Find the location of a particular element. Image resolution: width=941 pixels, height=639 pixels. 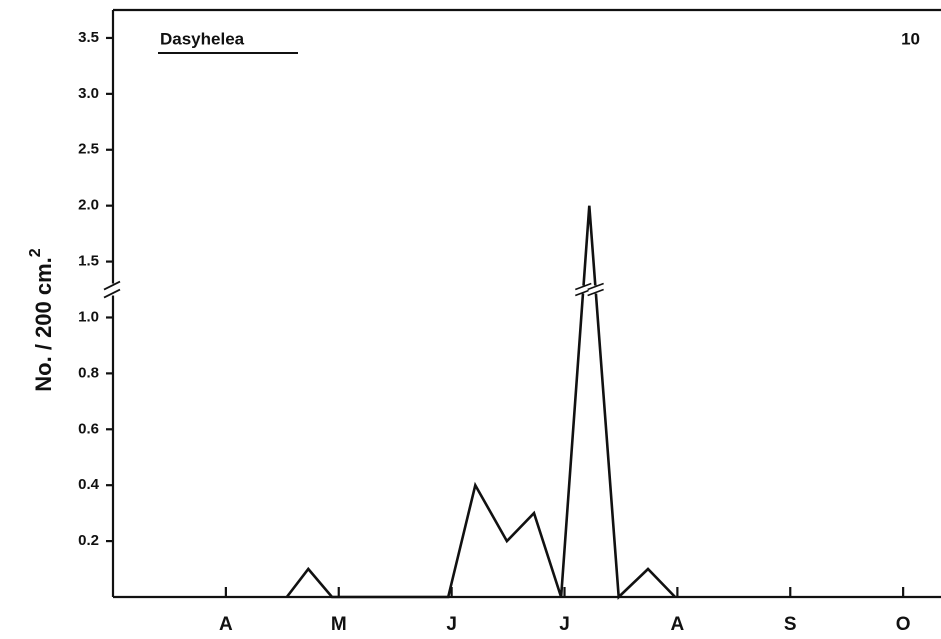

x-tick-label: S is located at coordinates (790, 624).